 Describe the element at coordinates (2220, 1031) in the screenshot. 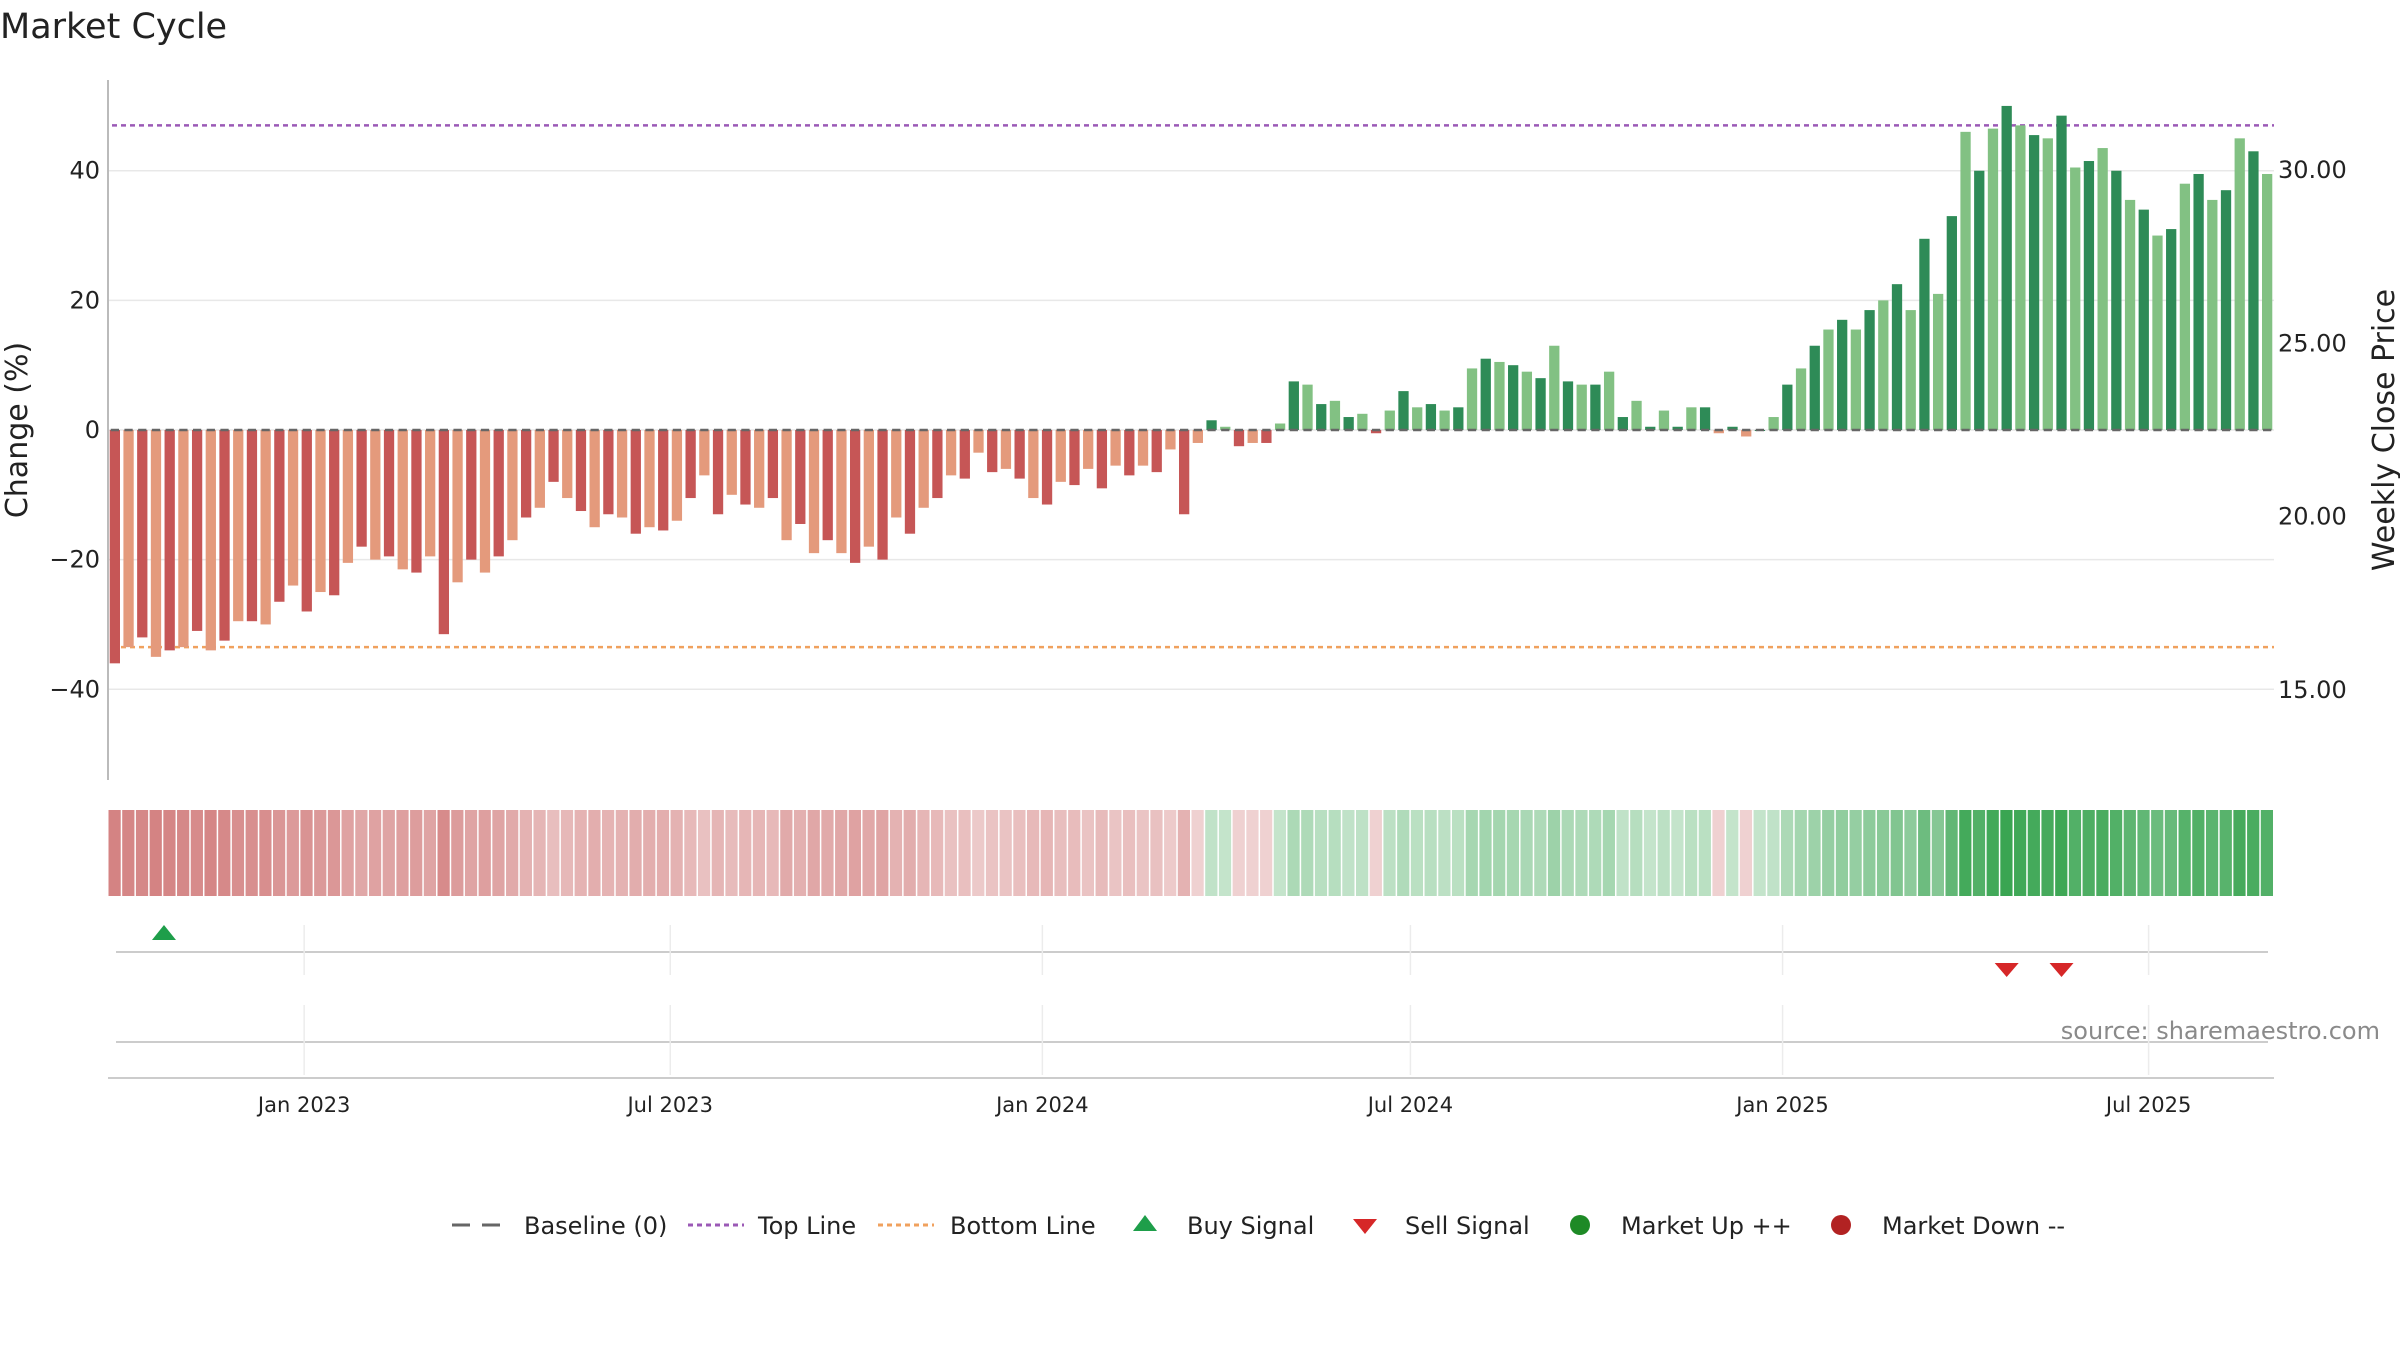

I see `source-text: source: sharemaestro.com` at that location.